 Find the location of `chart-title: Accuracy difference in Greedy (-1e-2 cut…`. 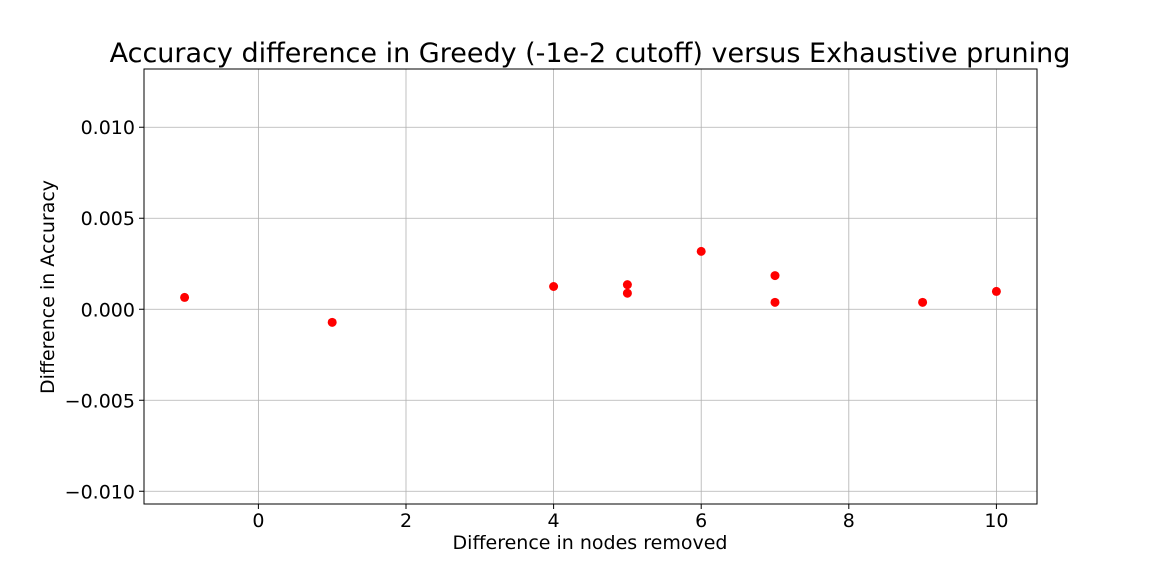

chart-title: Accuracy difference in Greedy (-1e-2 cut… is located at coordinates (590, 53).